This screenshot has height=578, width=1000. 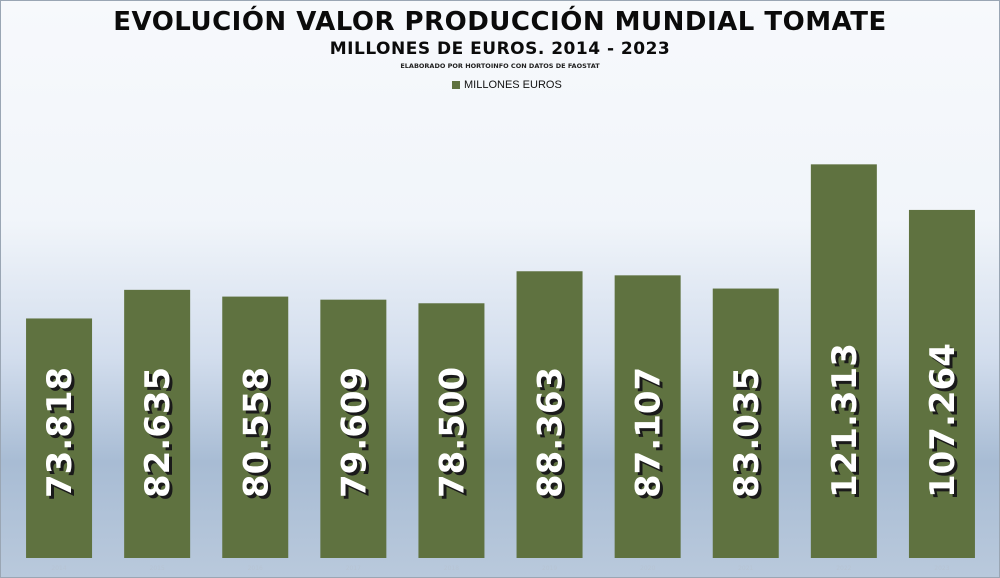 I want to click on x-tick-label-2019: 2019, so click(x=549, y=568).